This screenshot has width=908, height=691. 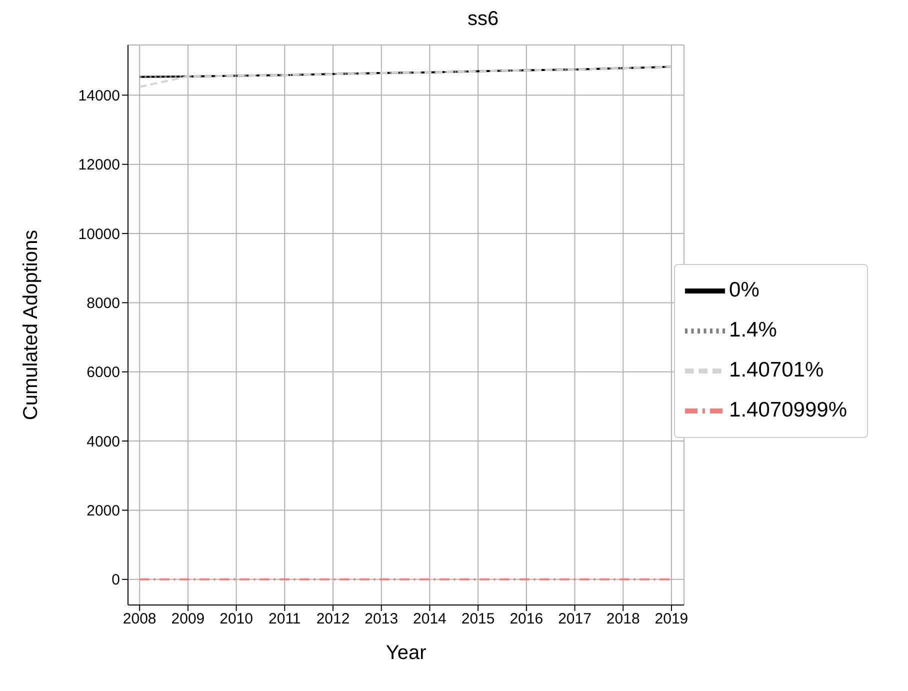 What do you see at coordinates (753, 330) in the screenshot?
I see `legend-label: 1.4%` at bounding box center [753, 330].